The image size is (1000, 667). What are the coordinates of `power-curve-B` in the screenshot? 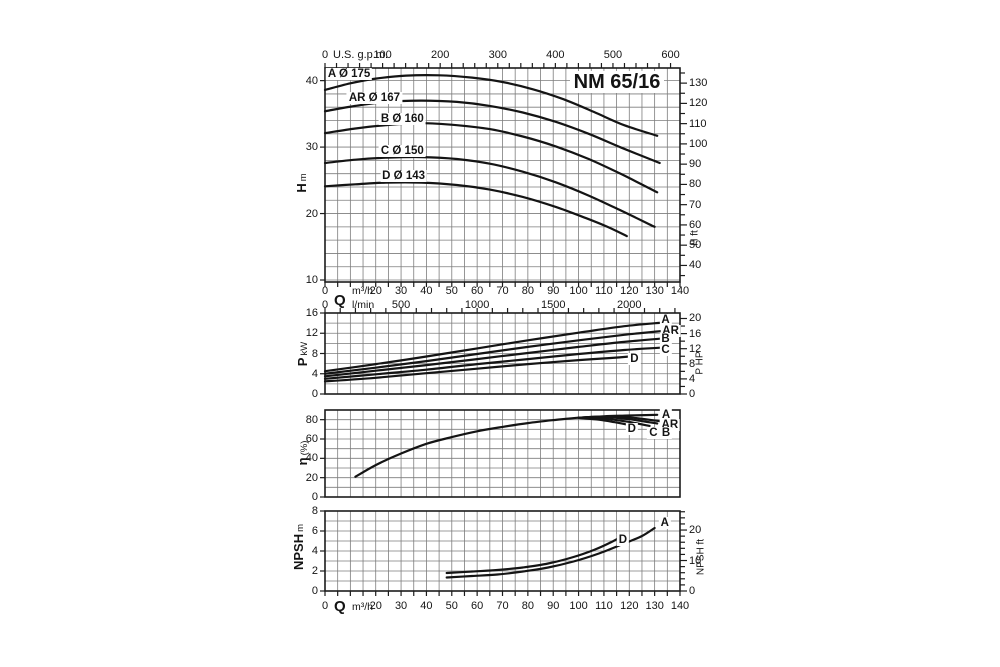 It's located at (494, 357).